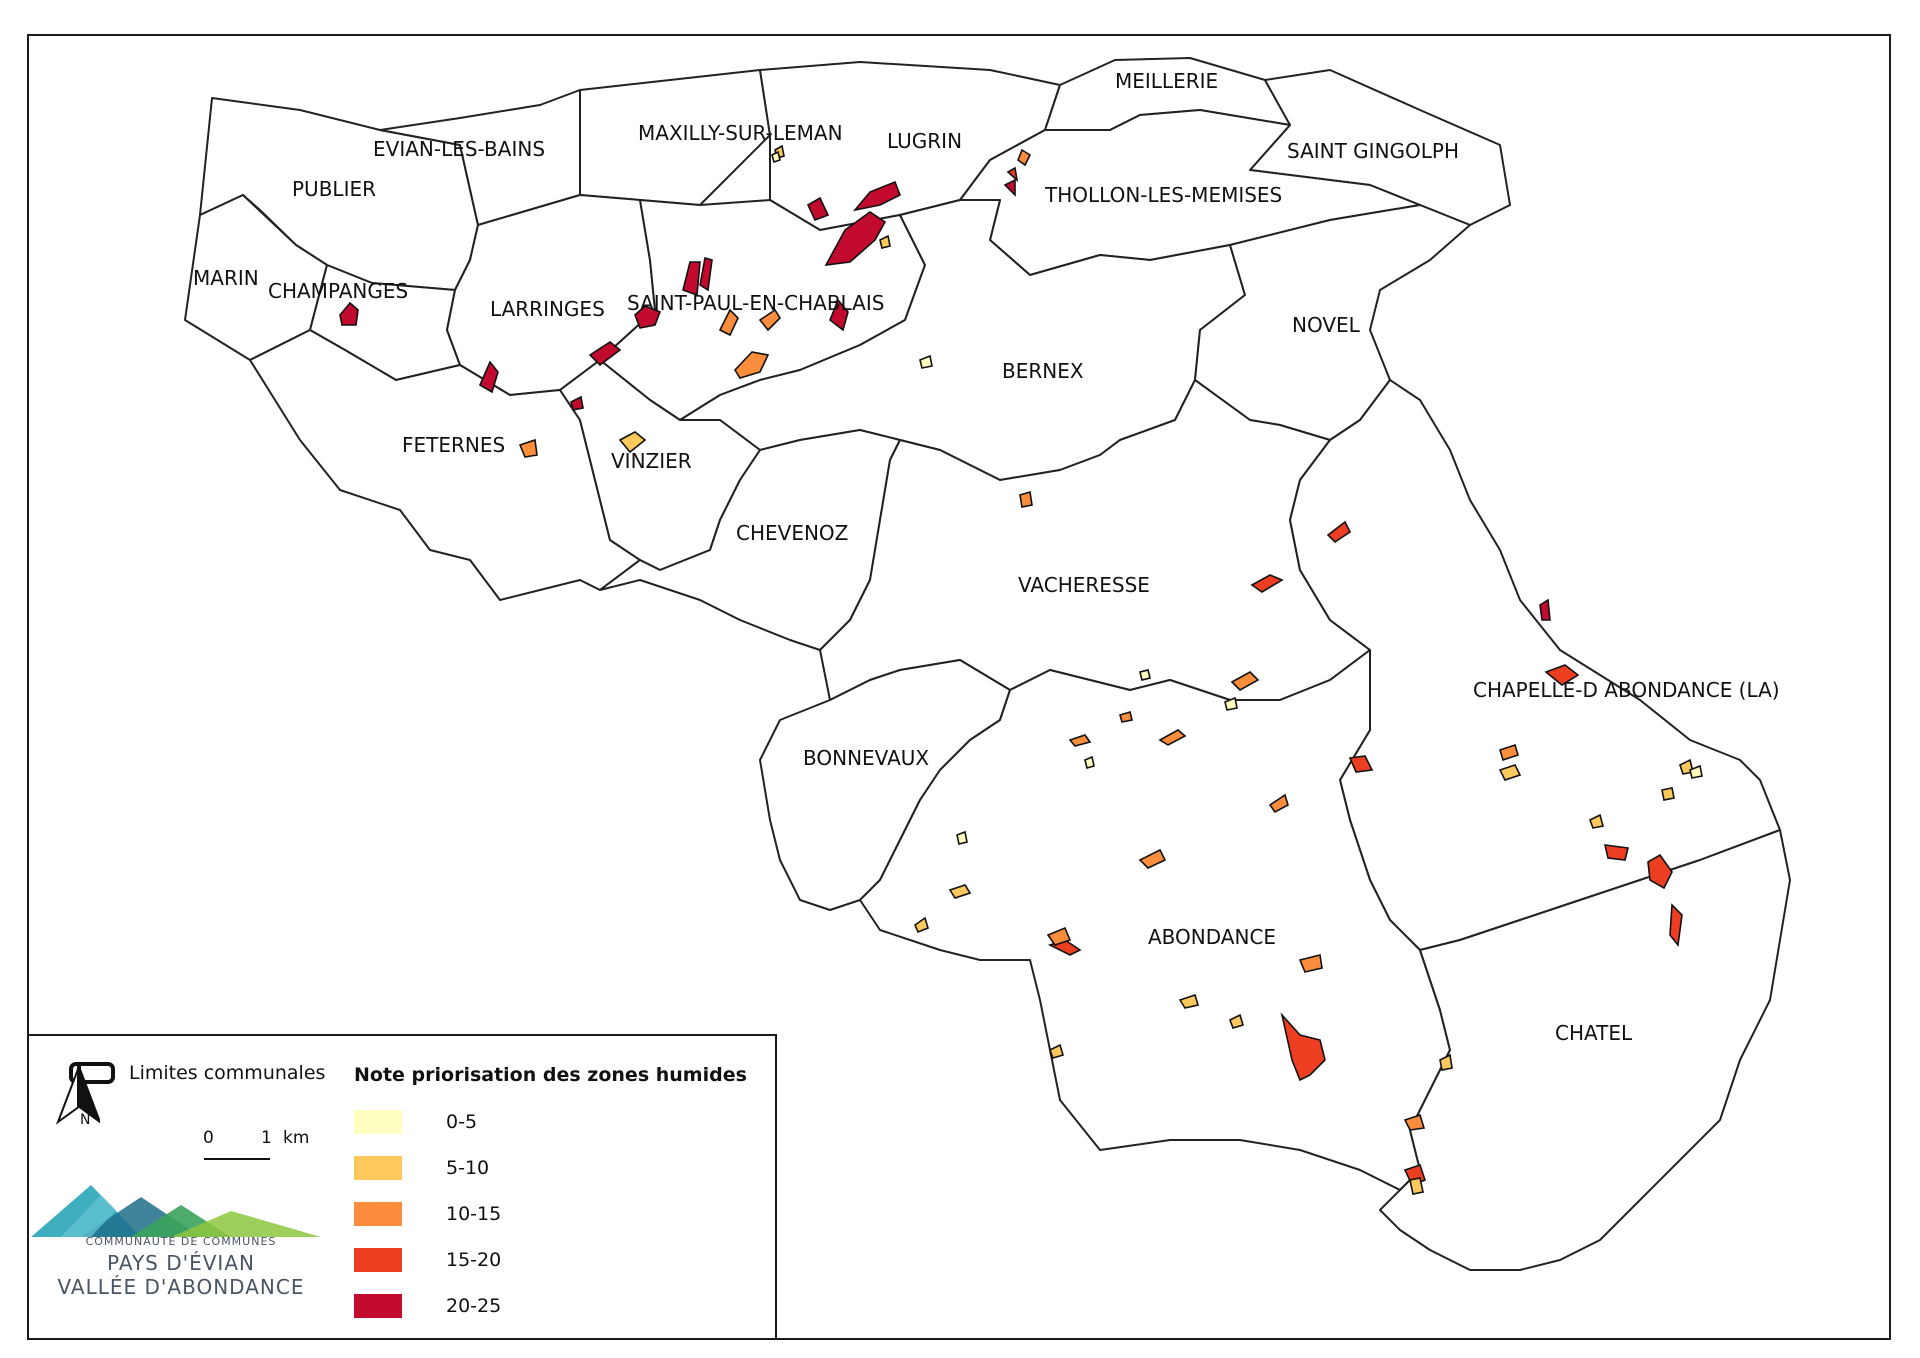  I want to click on north-arrow-icon: N, so click(77, 1095).